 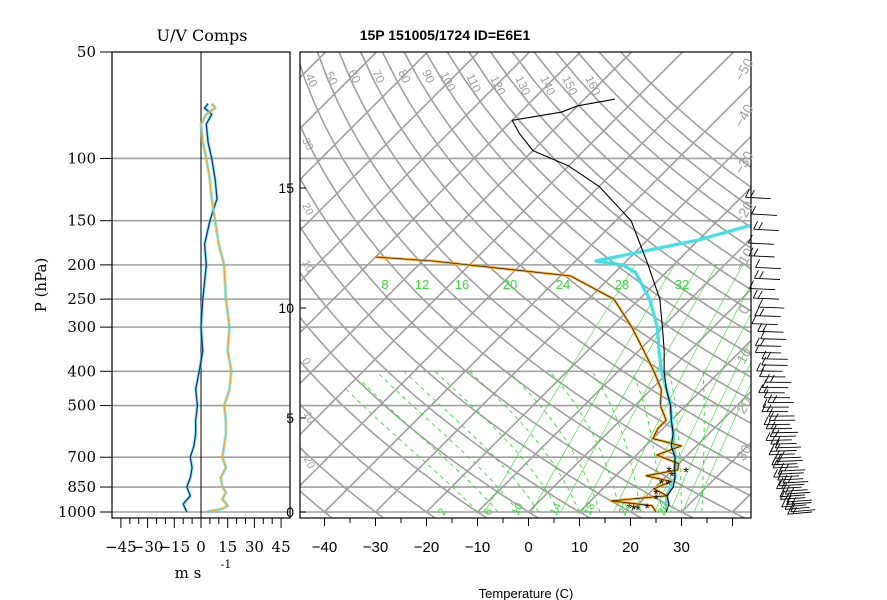 I want to click on moist-adiabat-label: 18, so click(x=590, y=509).